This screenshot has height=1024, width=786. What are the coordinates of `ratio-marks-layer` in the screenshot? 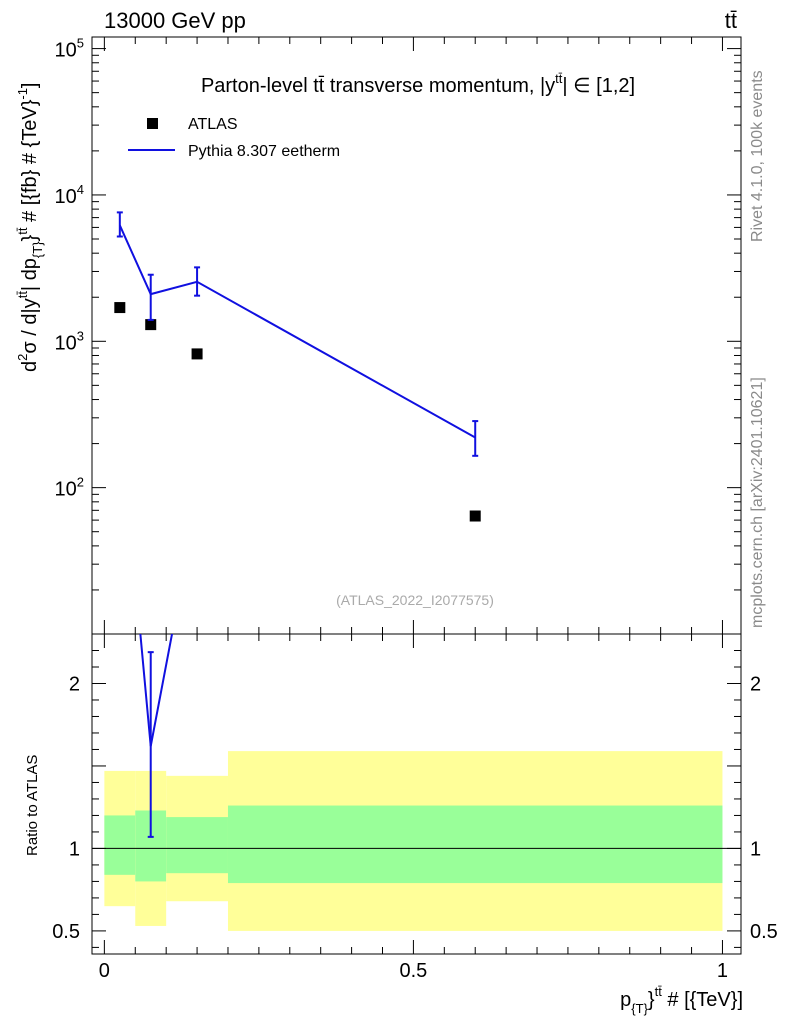 It's located at (156, 736).